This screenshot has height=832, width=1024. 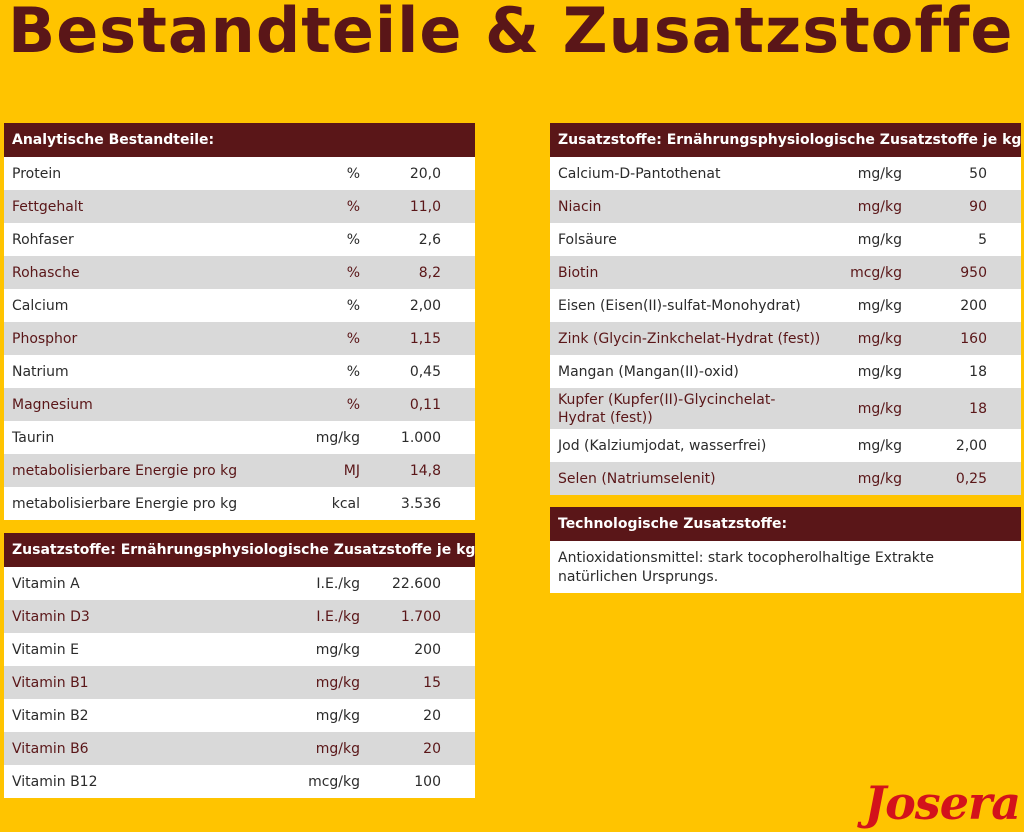 I want to click on row-name: Calcium-D-Pantothenat, so click(x=639, y=173).